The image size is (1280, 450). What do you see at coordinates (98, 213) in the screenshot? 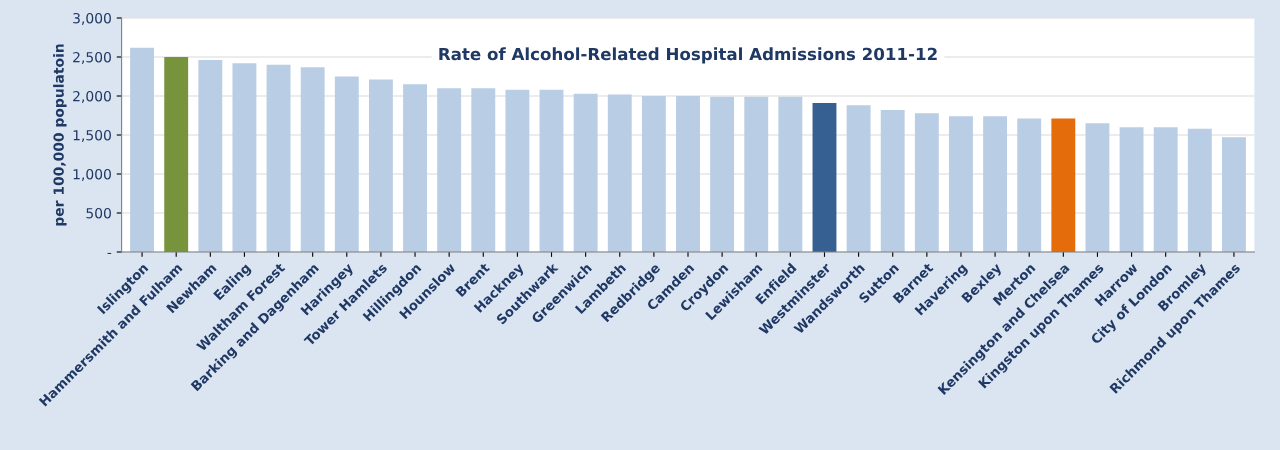
I see `y-tick-label: 500` at bounding box center [98, 213].